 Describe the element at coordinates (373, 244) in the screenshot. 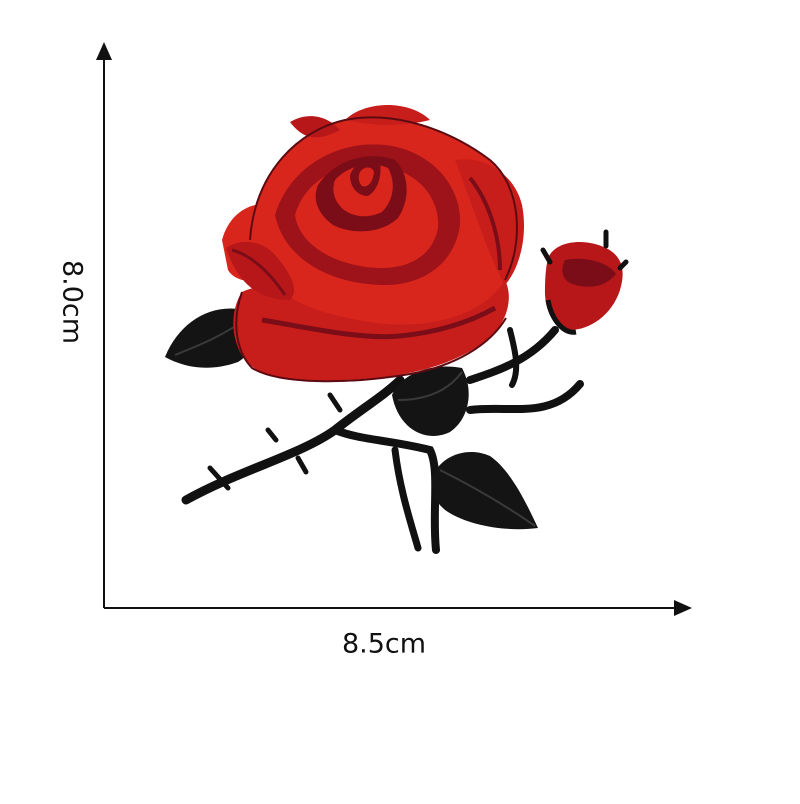

I see `rose-head` at that location.